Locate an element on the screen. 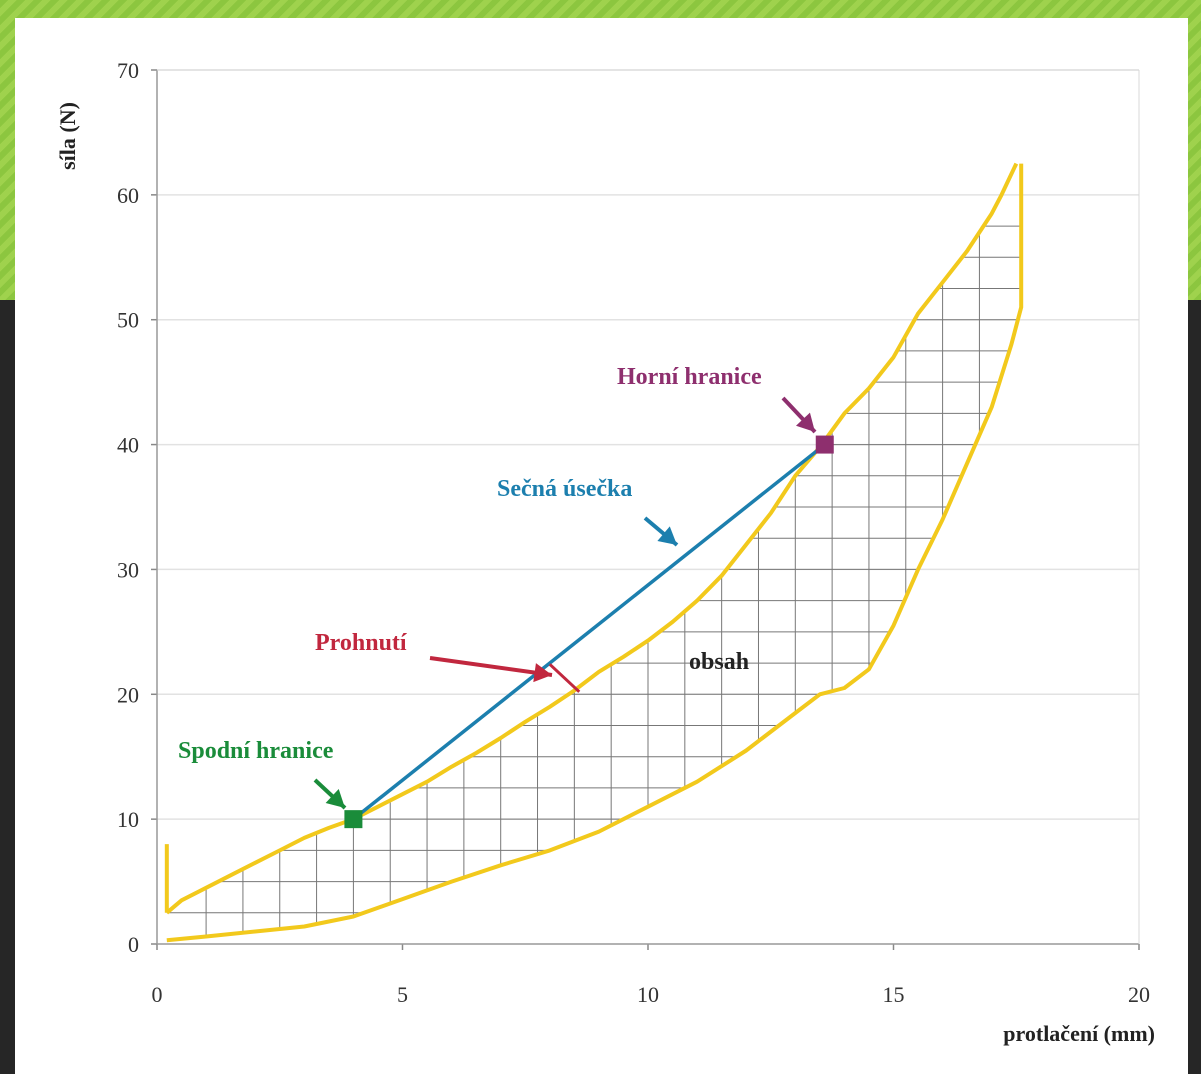 The height and width of the screenshot is (1074, 1201). y-tick-label-0: 0 is located at coordinates (133, 944).